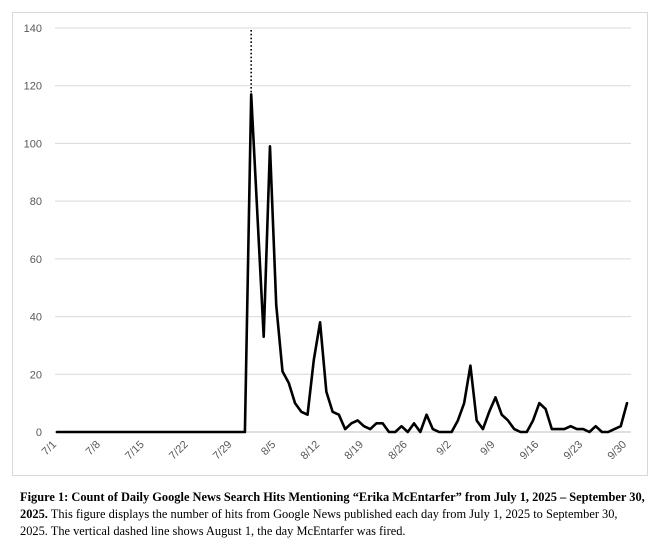 Image resolution: width=660 pixels, height=548 pixels. I want to click on x-tick-label-9-30: 9/30, so click(617, 451).